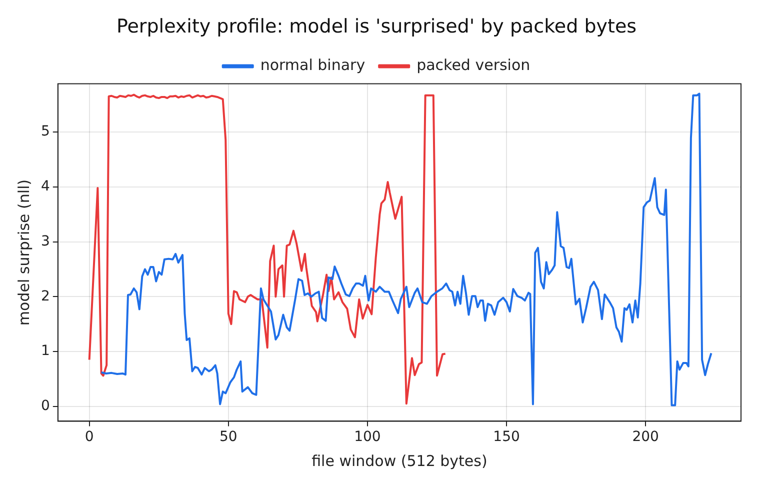  Describe the element at coordinates (45, 132) in the screenshot. I see `y-tick-label: 5` at that location.